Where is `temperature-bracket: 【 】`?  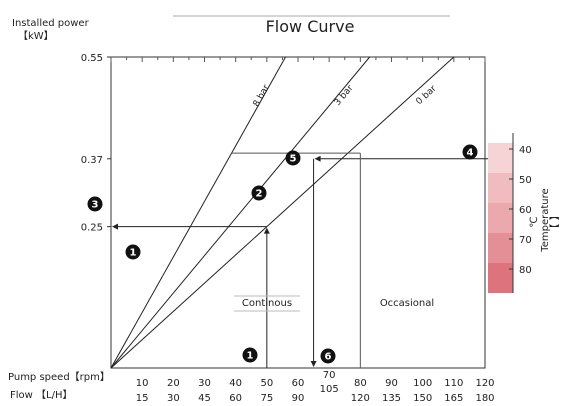
temperature-bracket: 【 】 is located at coordinates (555, 221).